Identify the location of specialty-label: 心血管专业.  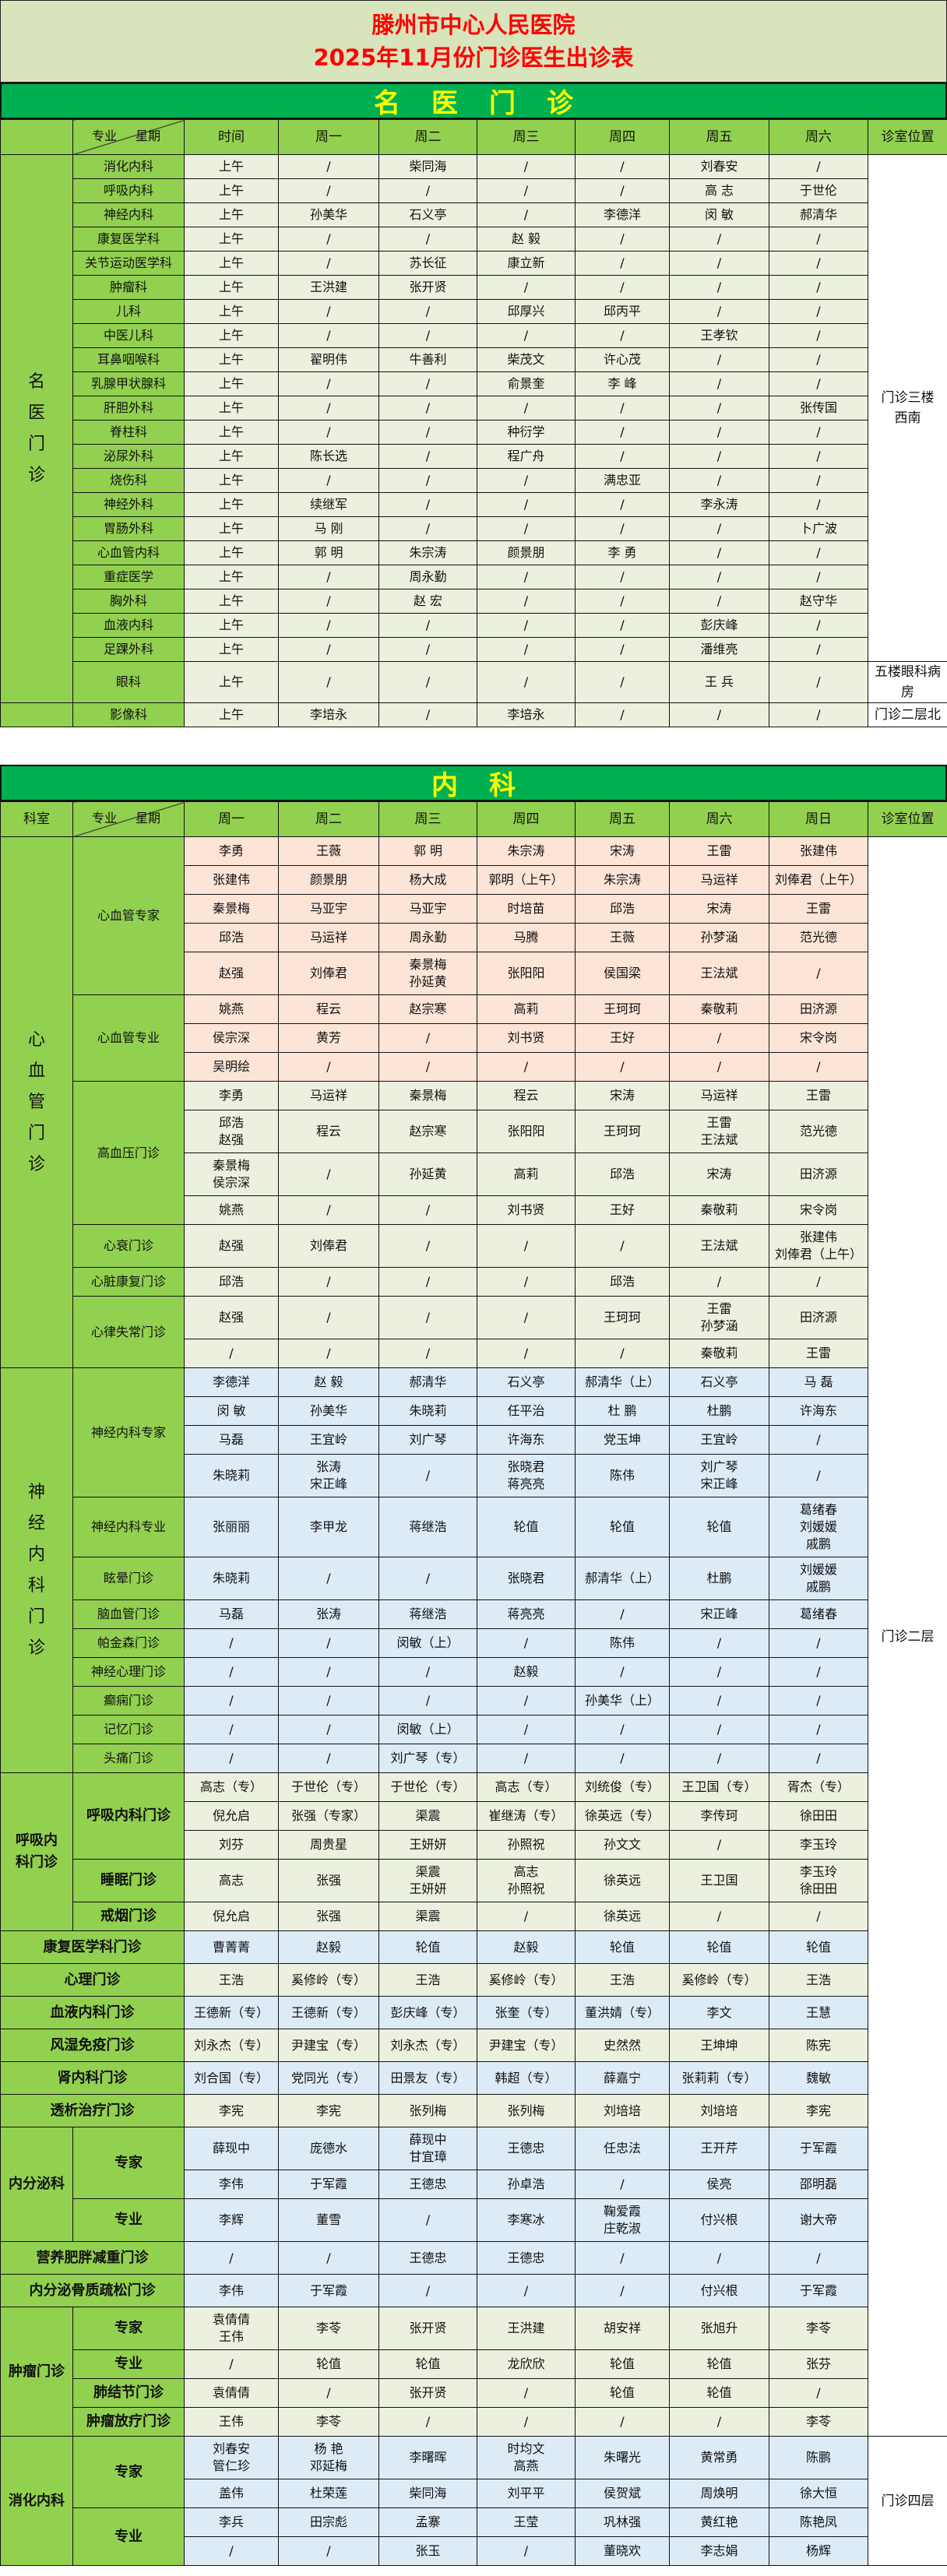
(128, 1038).